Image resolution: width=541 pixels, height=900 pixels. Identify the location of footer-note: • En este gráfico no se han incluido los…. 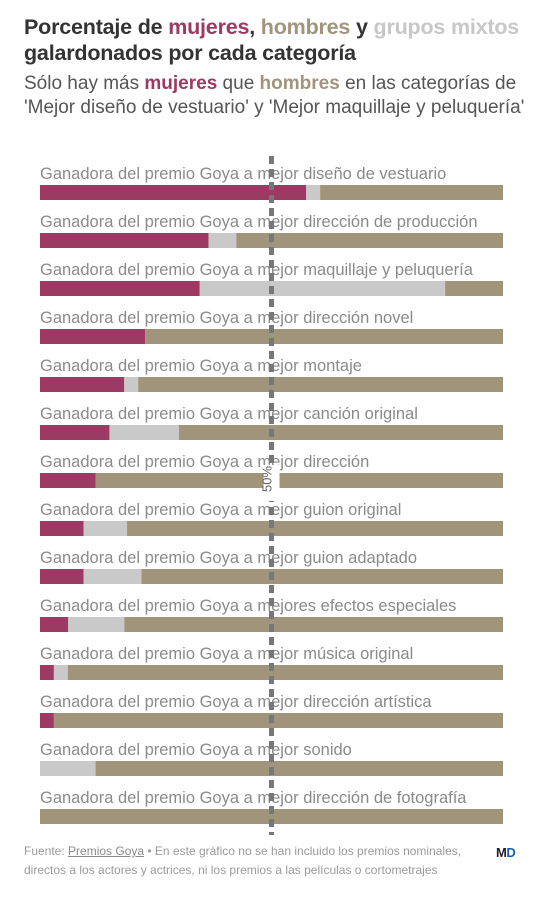
(243, 860).